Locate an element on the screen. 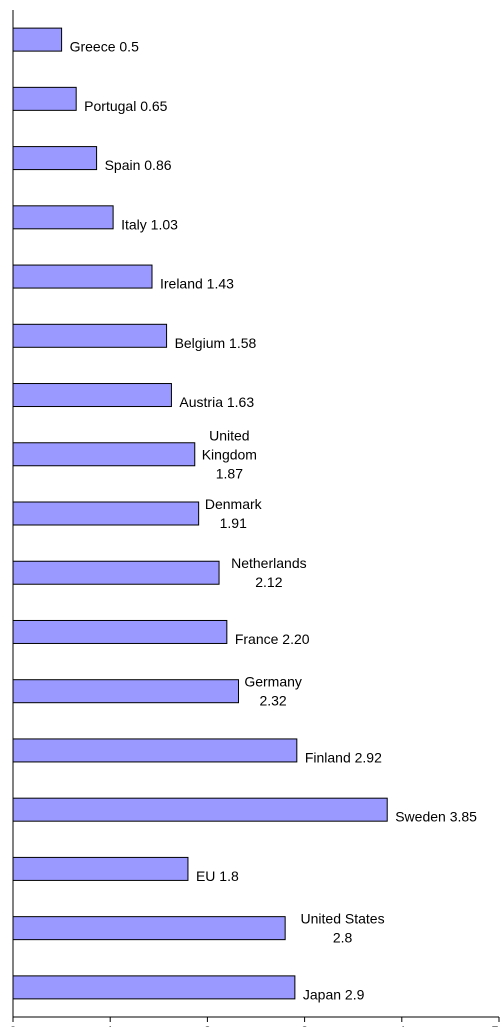  bar-netherlands is located at coordinates (116, 572).